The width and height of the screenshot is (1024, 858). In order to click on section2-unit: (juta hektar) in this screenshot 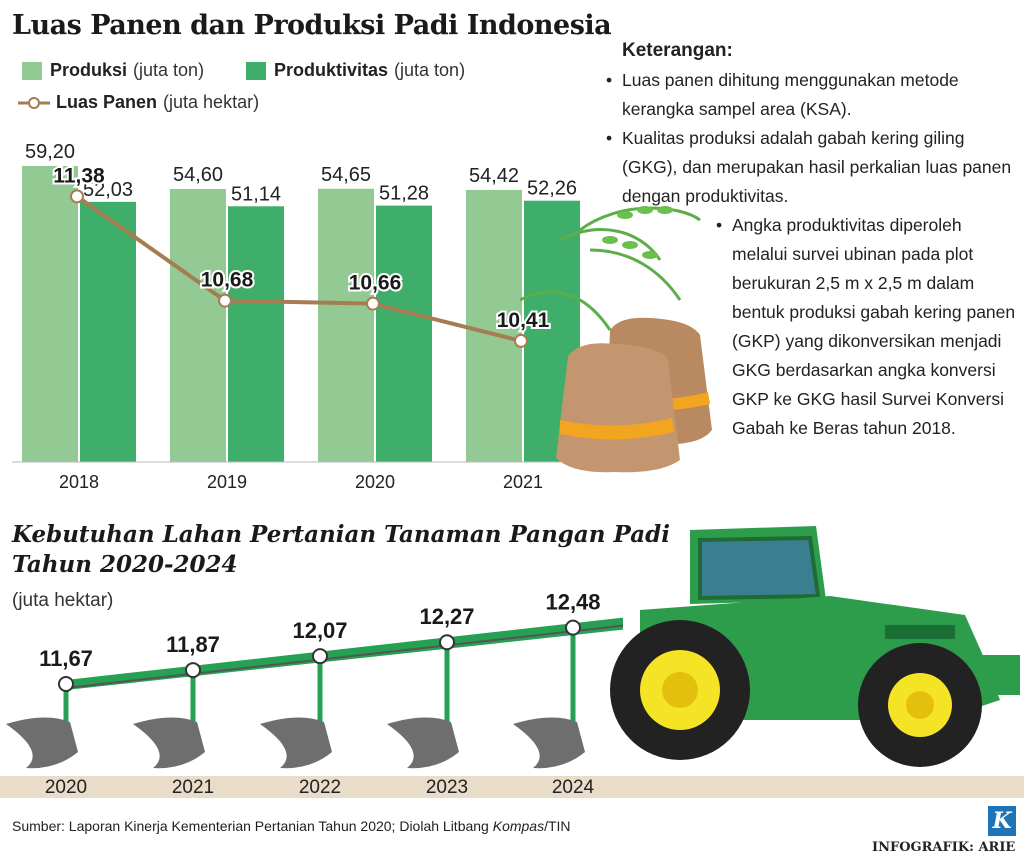, I will do `click(63, 600)`.